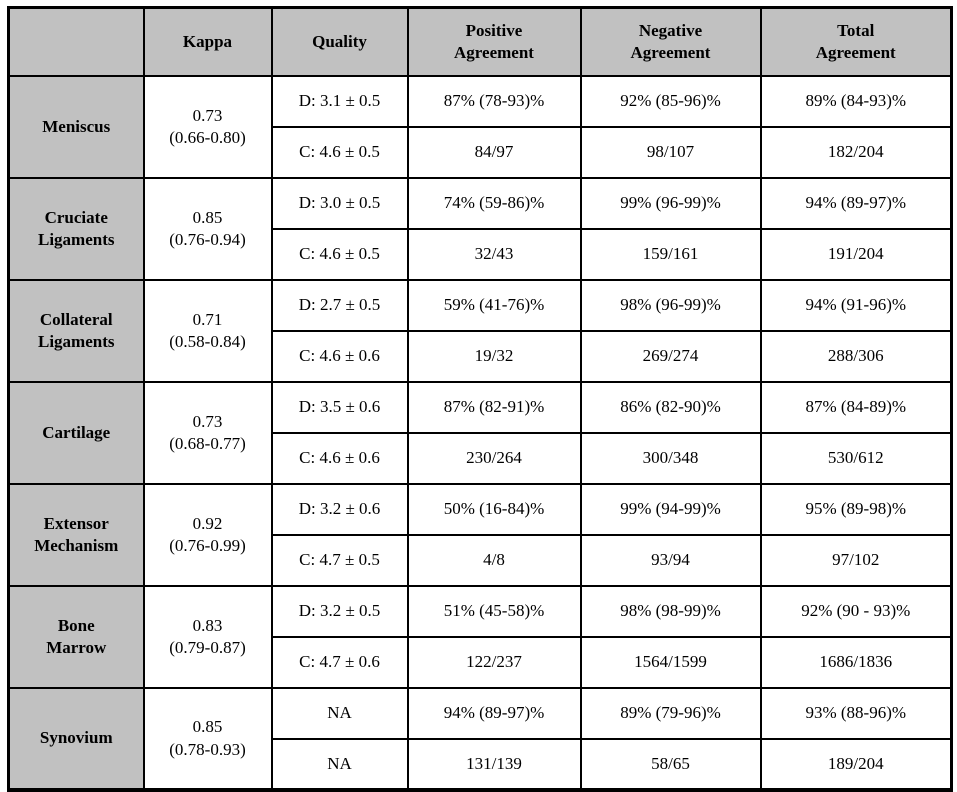 This screenshot has width=957, height=792. Describe the element at coordinates (494, 713) in the screenshot. I see `positive-agreement-cell: 94% (89-97)%` at that location.